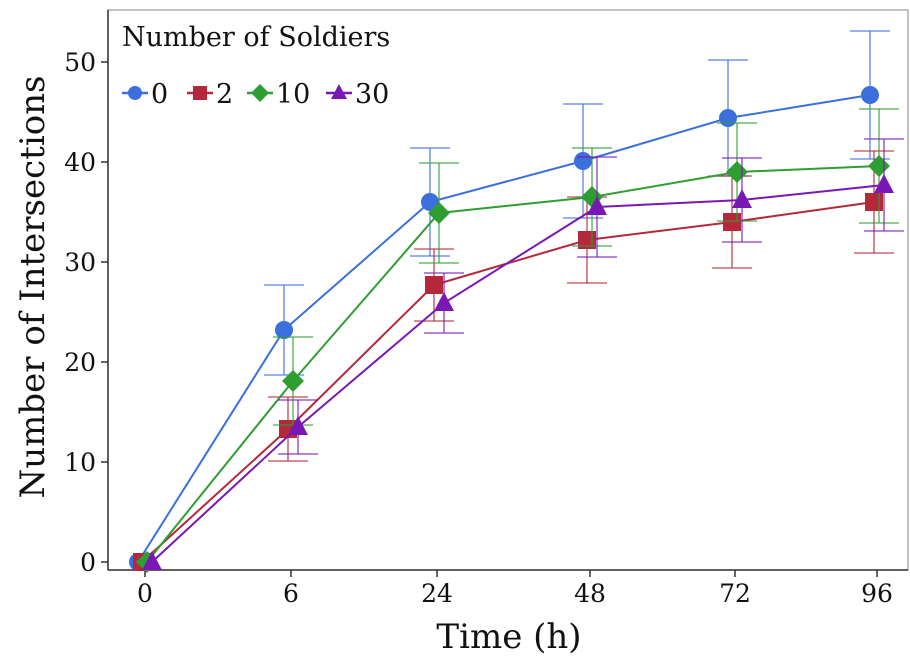  What do you see at coordinates (88, 562) in the screenshot?
I see `y-tick-label: 0` at bounding box center [88, 562].